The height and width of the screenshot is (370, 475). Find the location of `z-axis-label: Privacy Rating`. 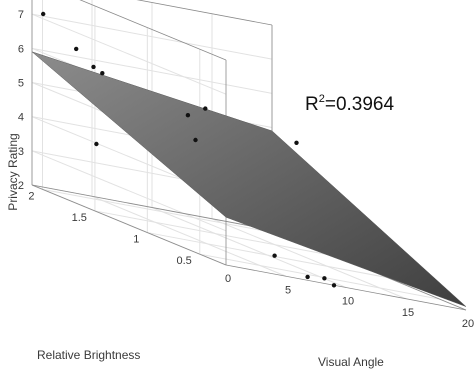

z-axis-label: Privacy Rating is located at coordinates (13, 171).